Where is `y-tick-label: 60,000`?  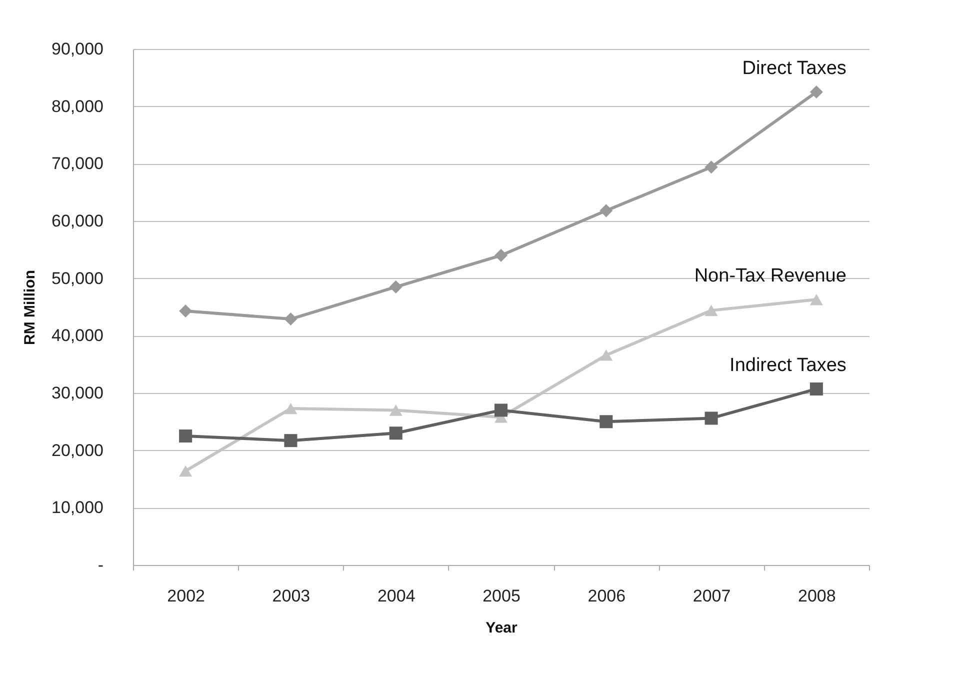
y-tick-label: 60,000 is located at coordinates (78, 221).